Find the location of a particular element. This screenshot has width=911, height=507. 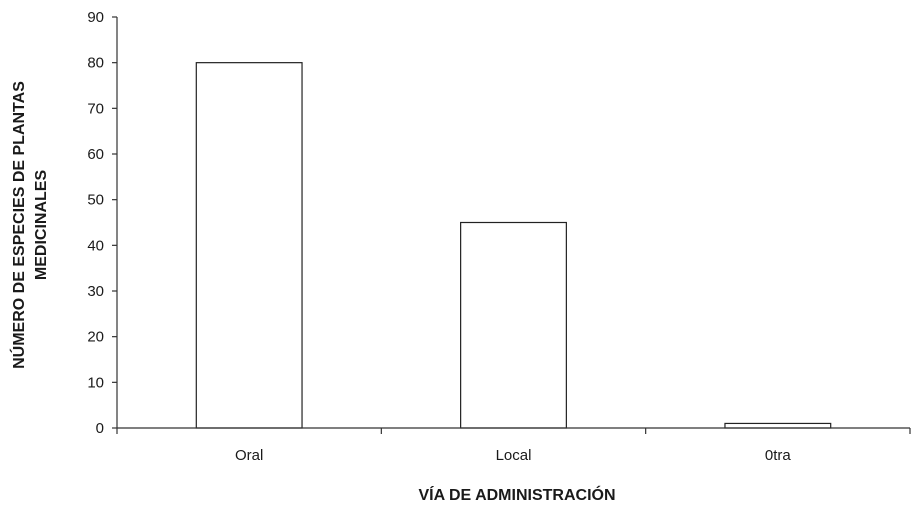

y-tick-label: 0 is located at coordinates (100, 428).